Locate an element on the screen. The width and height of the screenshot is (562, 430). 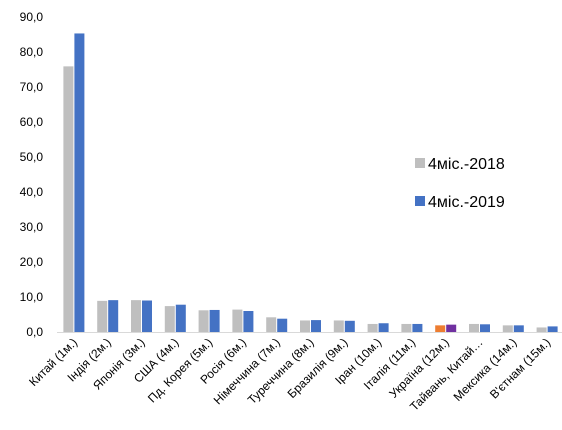
y-tick-label: 20,0 is located at coordinates (32, 262).